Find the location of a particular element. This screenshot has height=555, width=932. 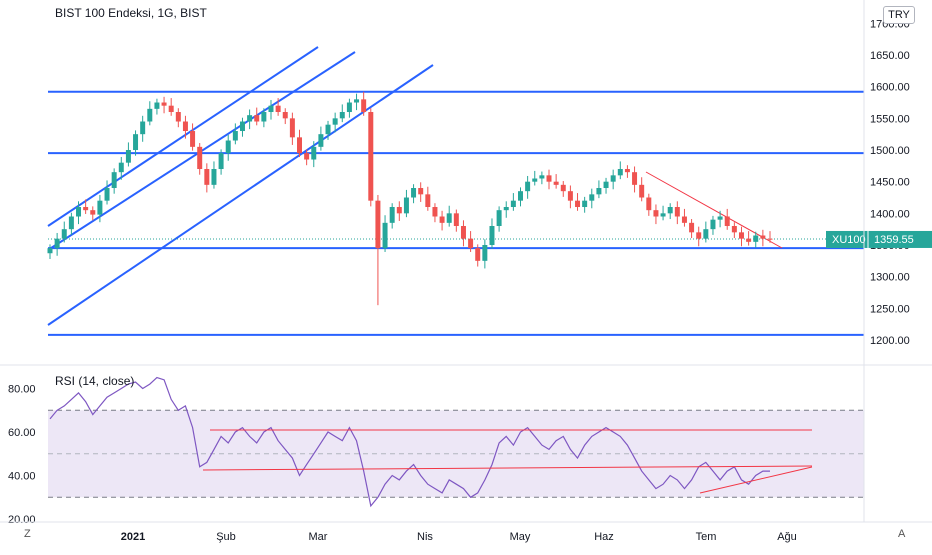

time-tick-label: Tem is located at coordinates (706, 537).